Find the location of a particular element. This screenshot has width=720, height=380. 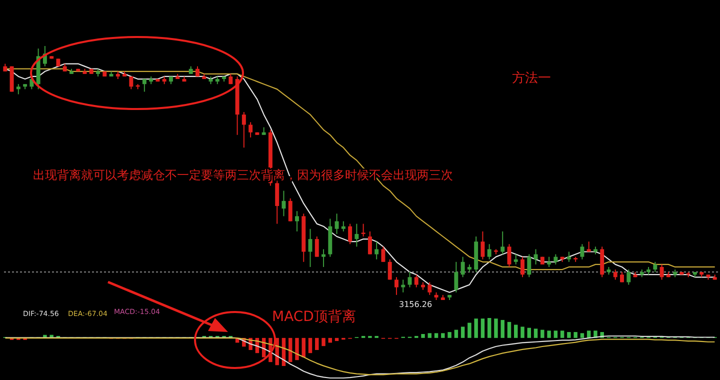

annotation: MACD顶背离 is located at coordinates (314, 317).